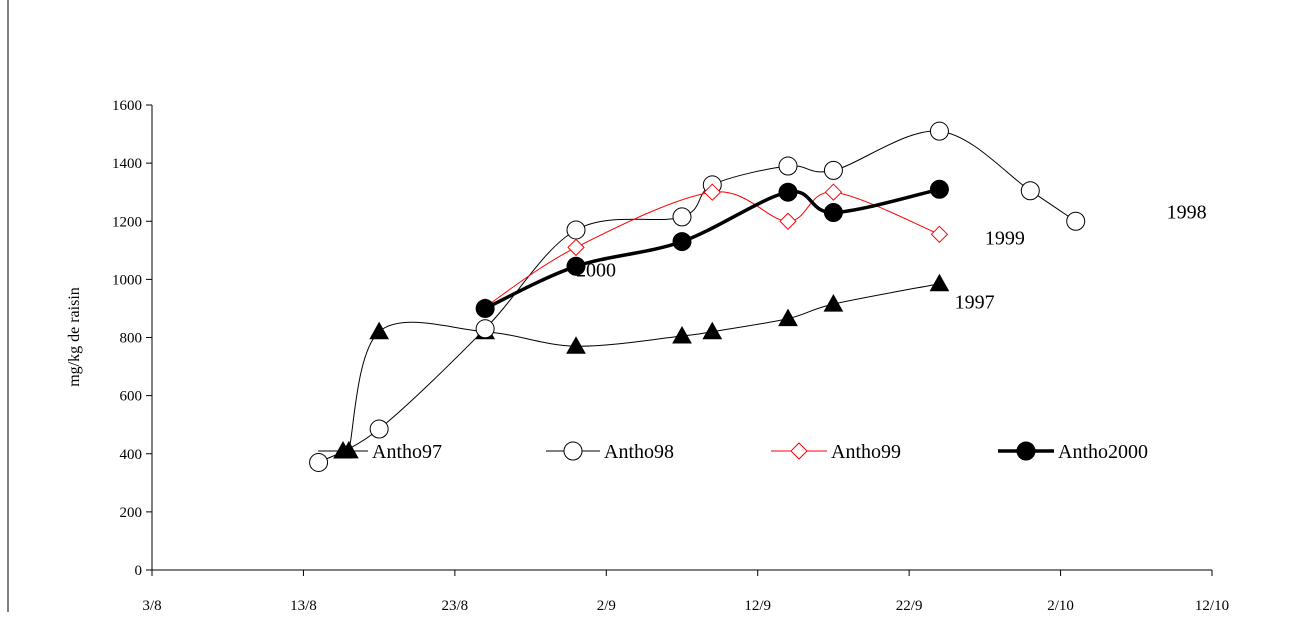  Describe the element at coordinates (1103, 452) in the screenshot. I see `legend-label: Antho2000` at that location.